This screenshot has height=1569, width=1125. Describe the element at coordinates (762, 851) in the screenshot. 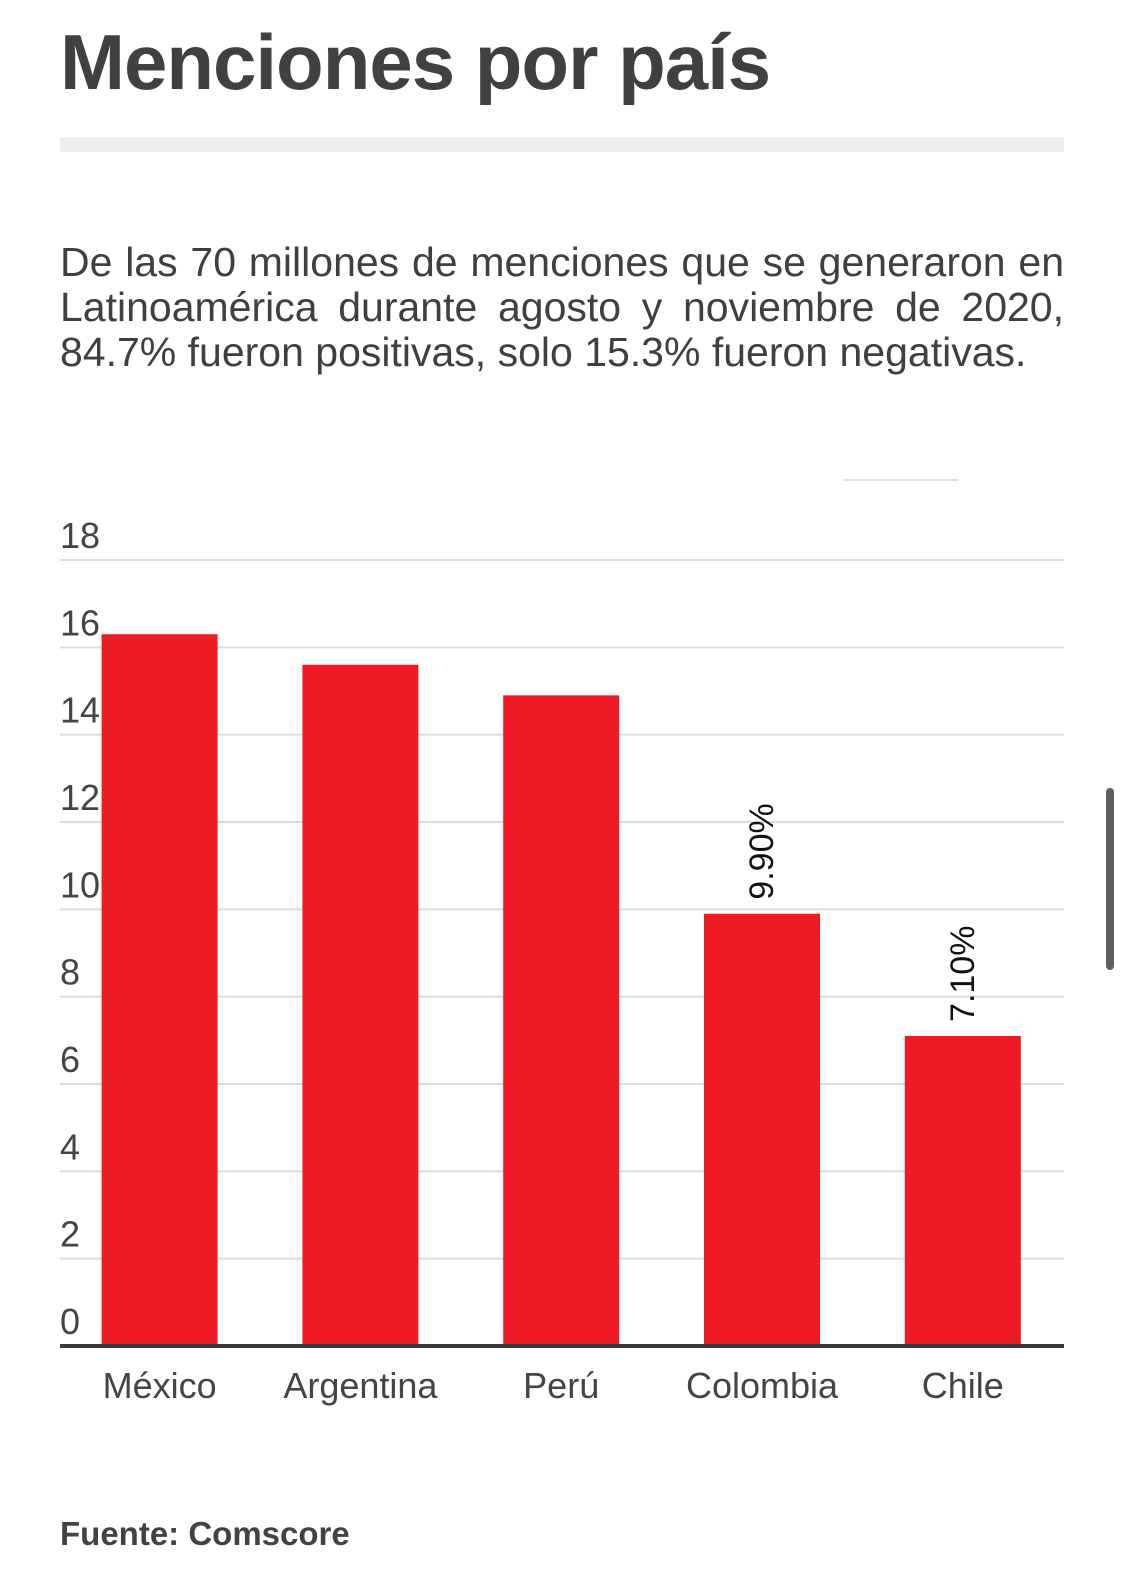

I see `data-label: 9.90%` at that location.